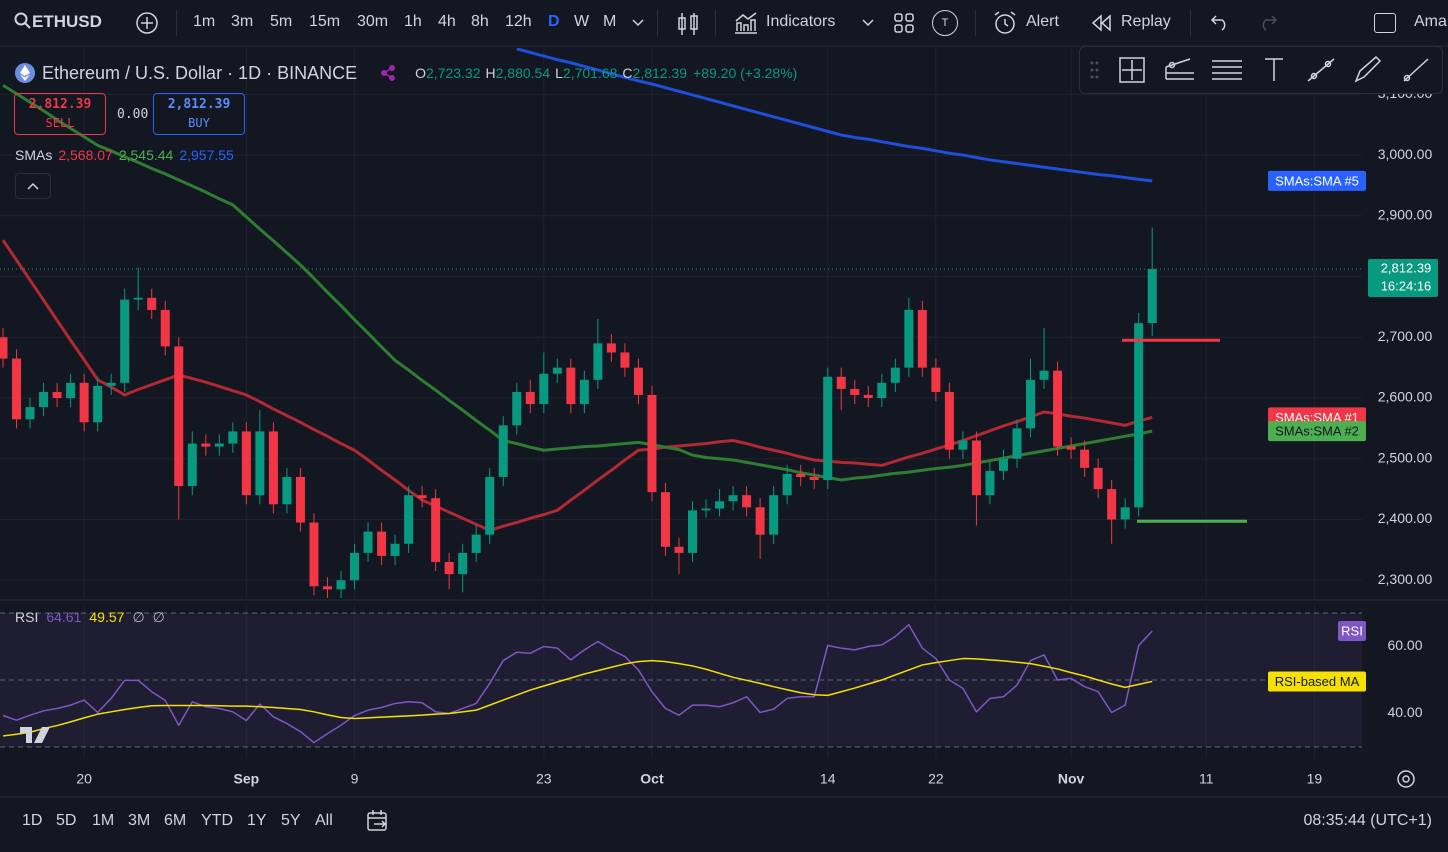 This screenshot has height=852, width=1448. I want to click on settings-icon, so click(1406, 779).